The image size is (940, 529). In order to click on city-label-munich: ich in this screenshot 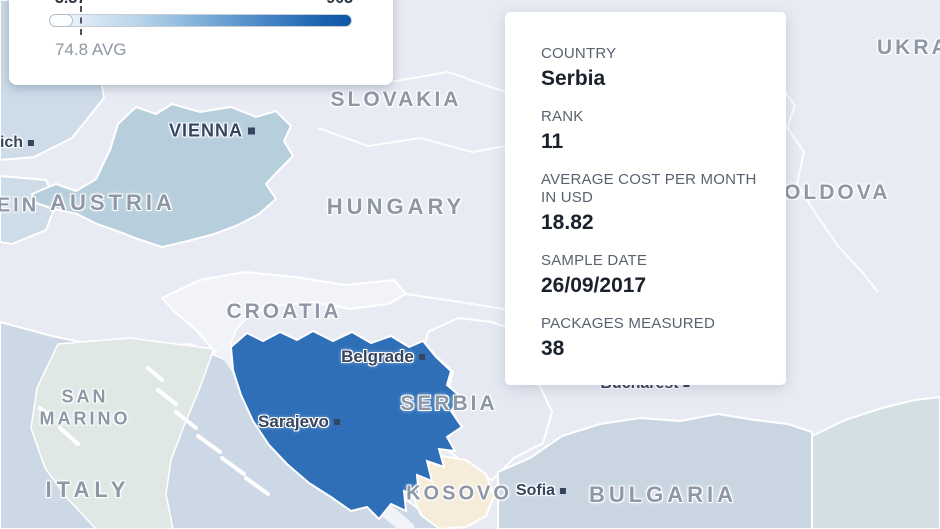, I will do `click(17, 143)`.